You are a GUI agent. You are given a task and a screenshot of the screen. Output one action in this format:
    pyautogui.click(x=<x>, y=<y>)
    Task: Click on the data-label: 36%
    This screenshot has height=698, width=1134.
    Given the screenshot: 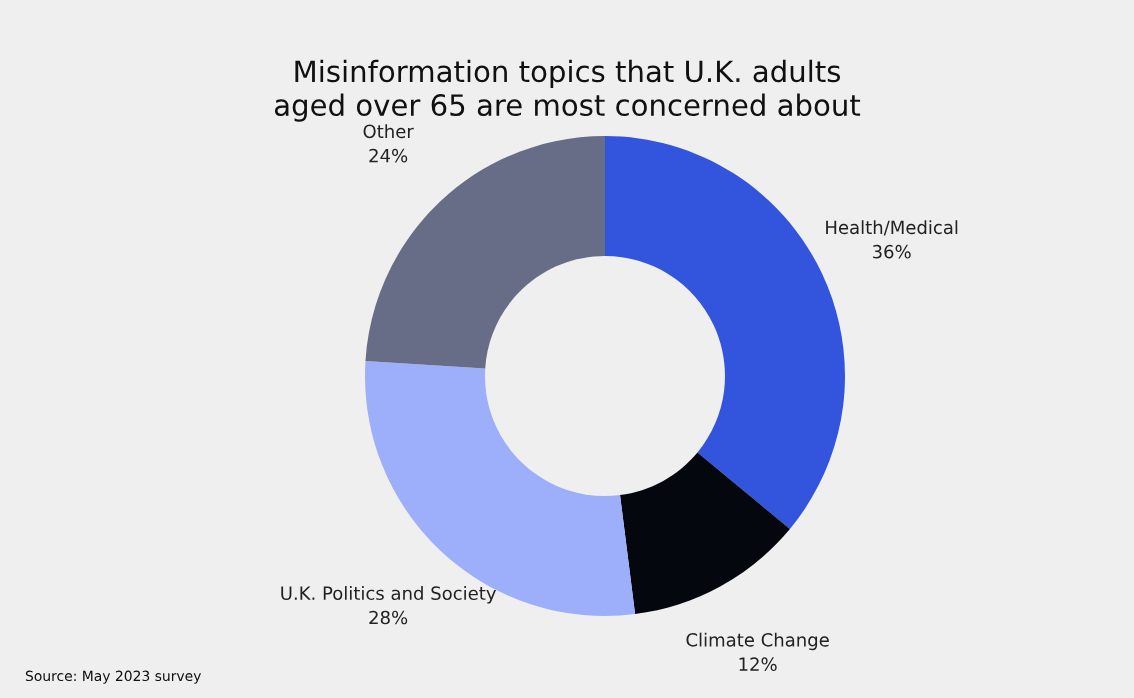 What is the action you would take?
    pyautogui.click(x=891, y=251)
    